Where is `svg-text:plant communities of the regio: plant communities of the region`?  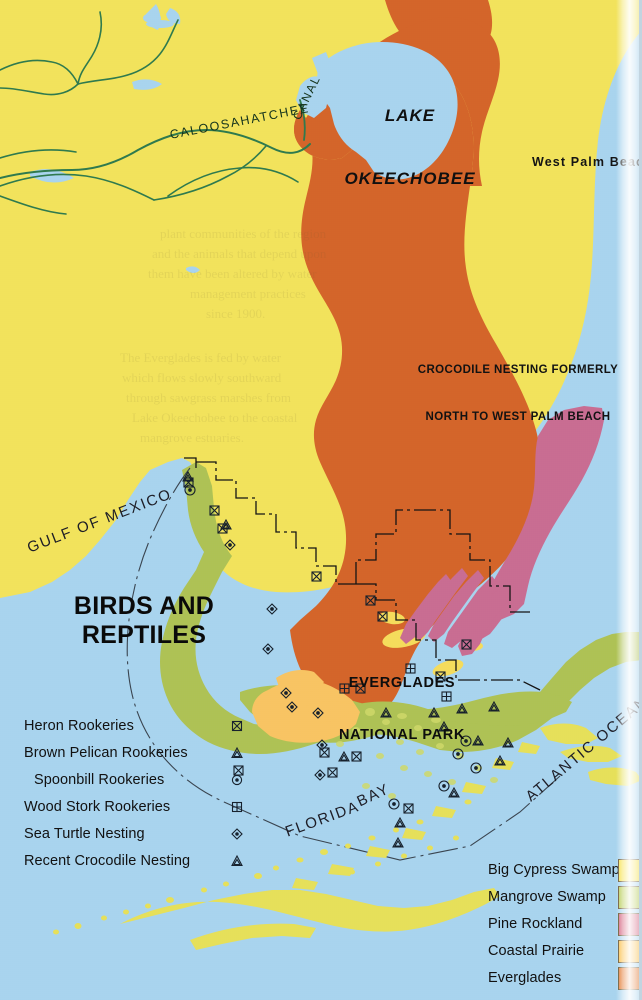 svg-text:plant communities of the regio: plant communities of the region is located at coordinates (243, 233).